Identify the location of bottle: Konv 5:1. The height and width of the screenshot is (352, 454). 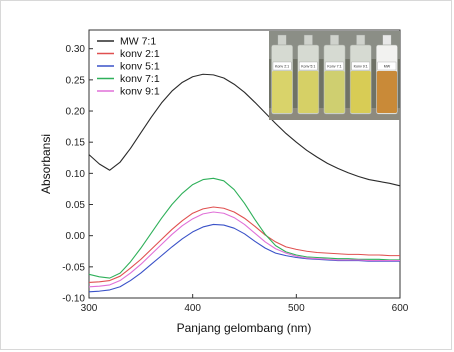
(308, 74).